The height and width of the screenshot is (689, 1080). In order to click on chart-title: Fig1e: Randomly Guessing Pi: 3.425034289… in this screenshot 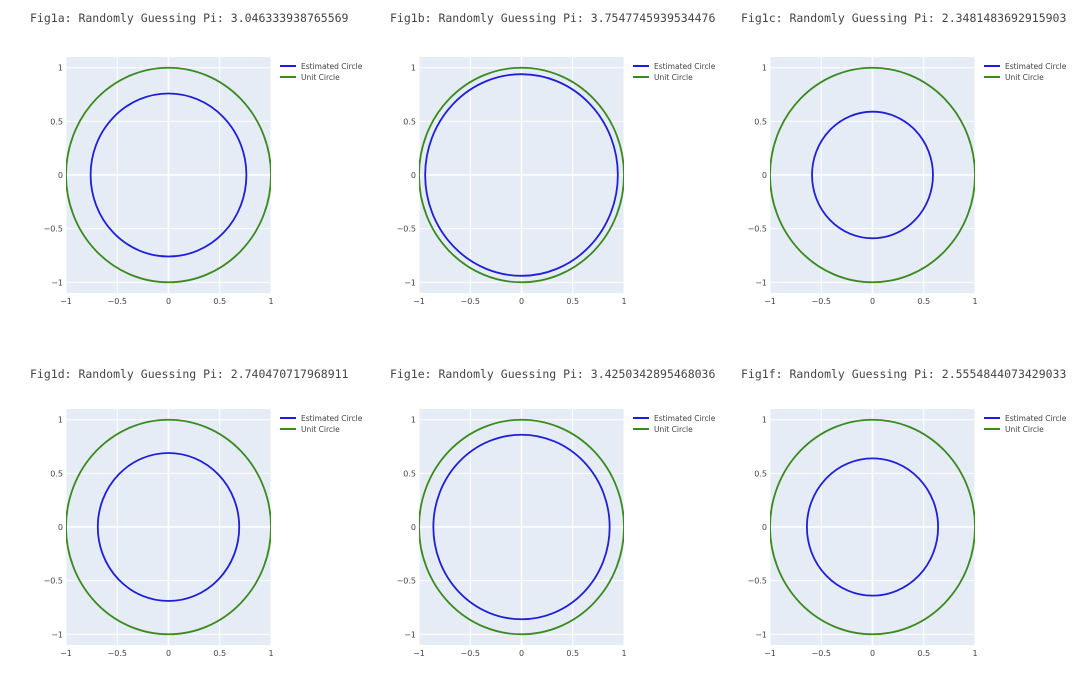, I will do `click(552, 374)`.